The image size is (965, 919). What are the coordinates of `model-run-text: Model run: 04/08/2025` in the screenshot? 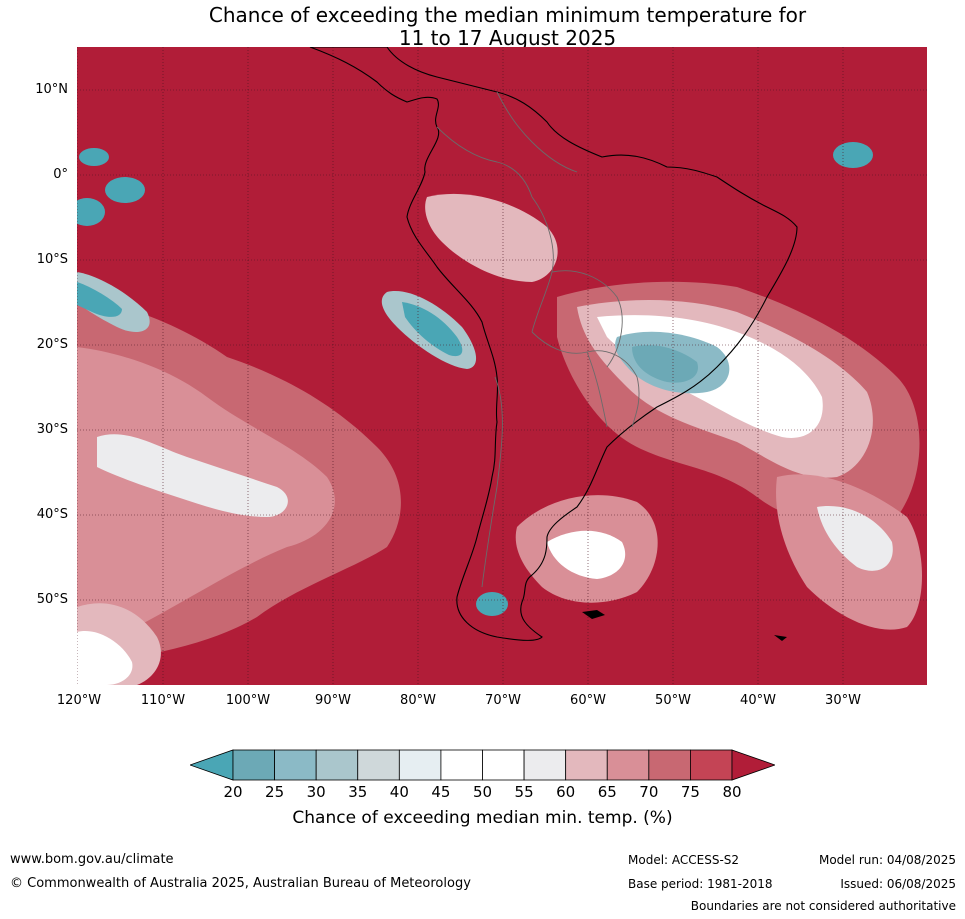 It's located at (887, 860).